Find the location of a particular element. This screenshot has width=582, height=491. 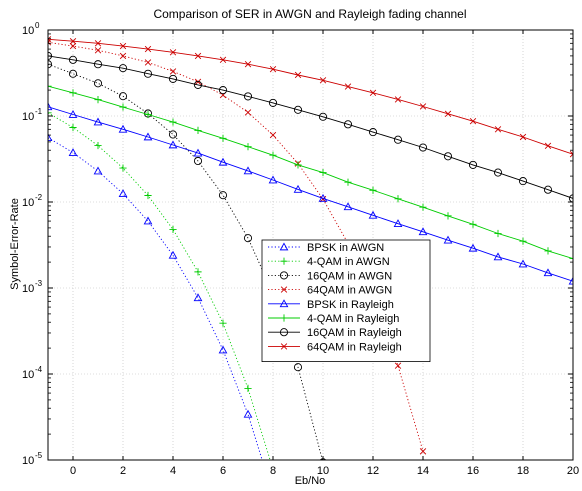

legend-label: 16QAM in Rayleigh is located at coordinates (354, 333).